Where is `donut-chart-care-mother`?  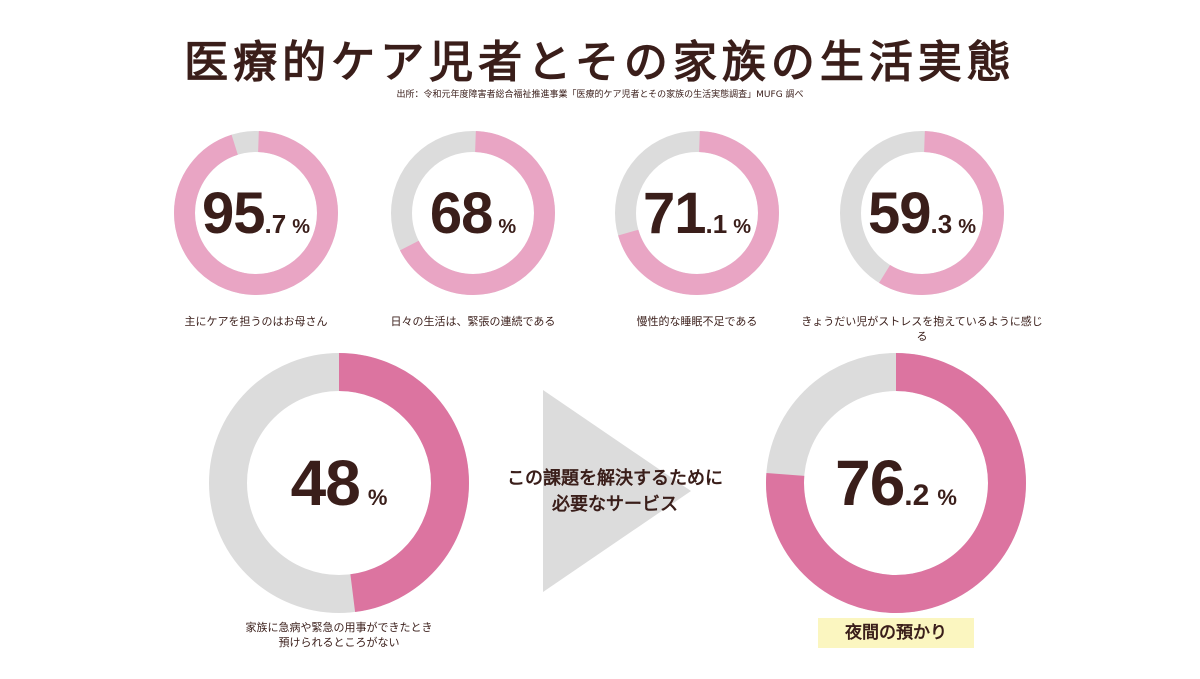 donut-chart-care-mother is located at coordinates (256, 213).